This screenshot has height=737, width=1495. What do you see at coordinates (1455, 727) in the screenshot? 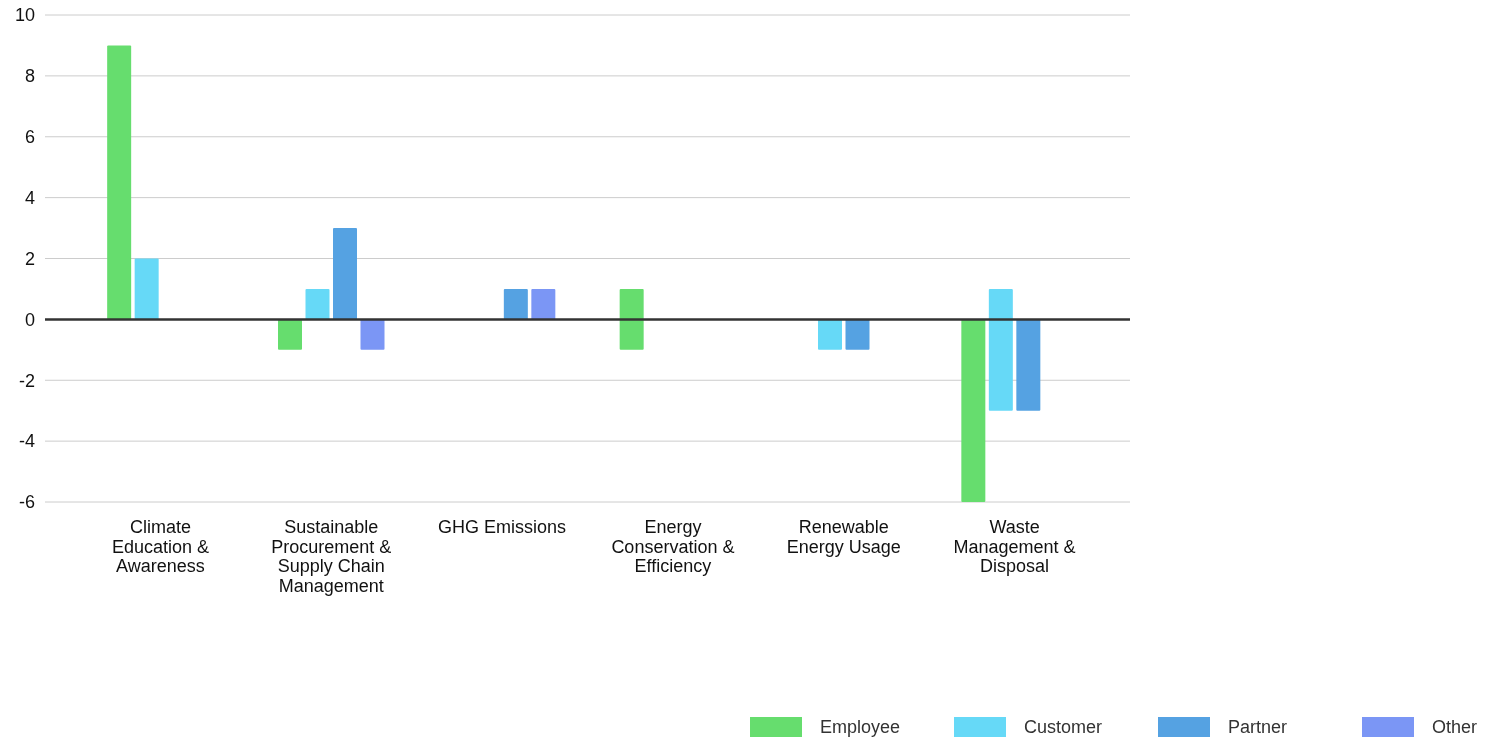
I see `legend-label: Other` at bounding box center [1455, 727].